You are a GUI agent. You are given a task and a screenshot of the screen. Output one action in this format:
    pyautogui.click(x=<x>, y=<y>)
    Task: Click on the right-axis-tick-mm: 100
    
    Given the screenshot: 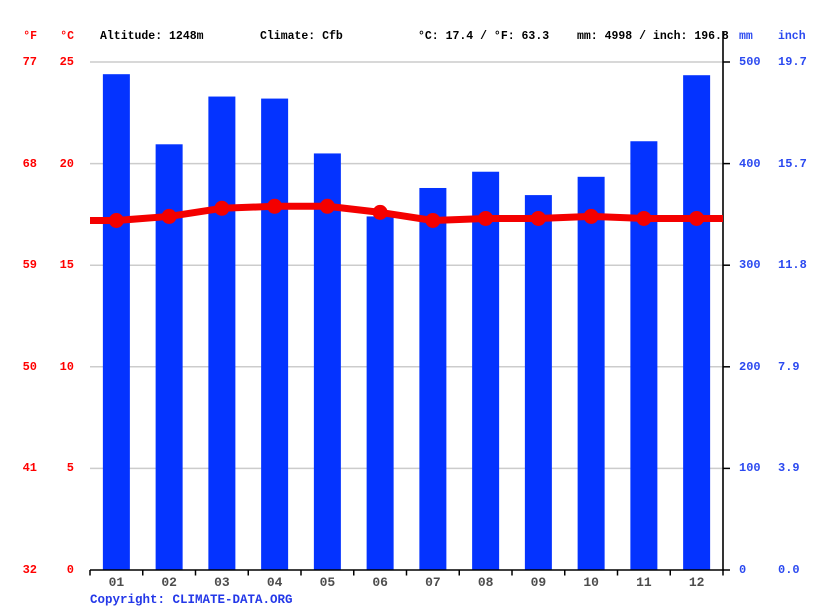 What is the action you would take?
    pyautogui.click(x=750, y=468)
    